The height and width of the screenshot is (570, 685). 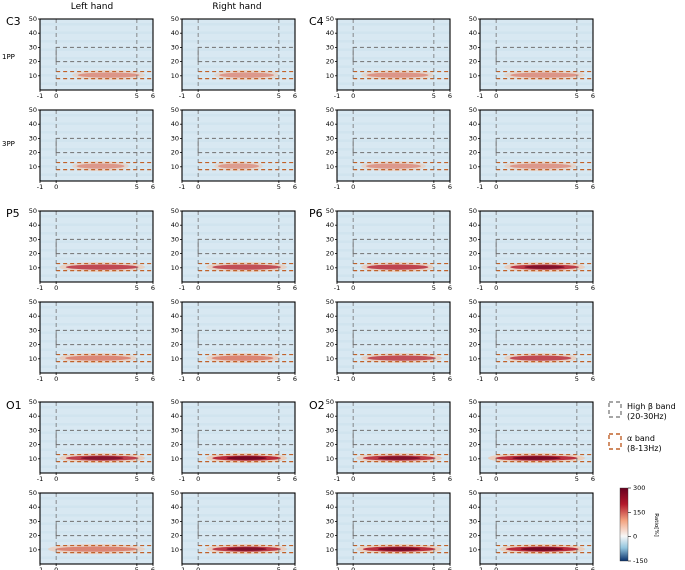 I want to click on legend-alpha-label: α band, so click(x=641, y=438).